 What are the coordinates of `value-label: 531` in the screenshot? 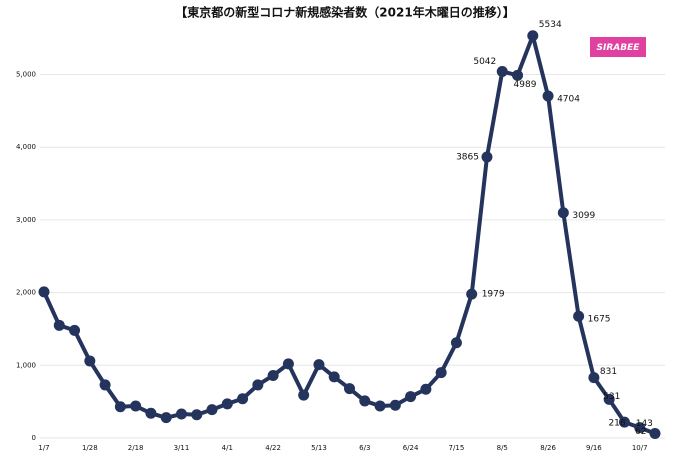 It's located at (611, 397).